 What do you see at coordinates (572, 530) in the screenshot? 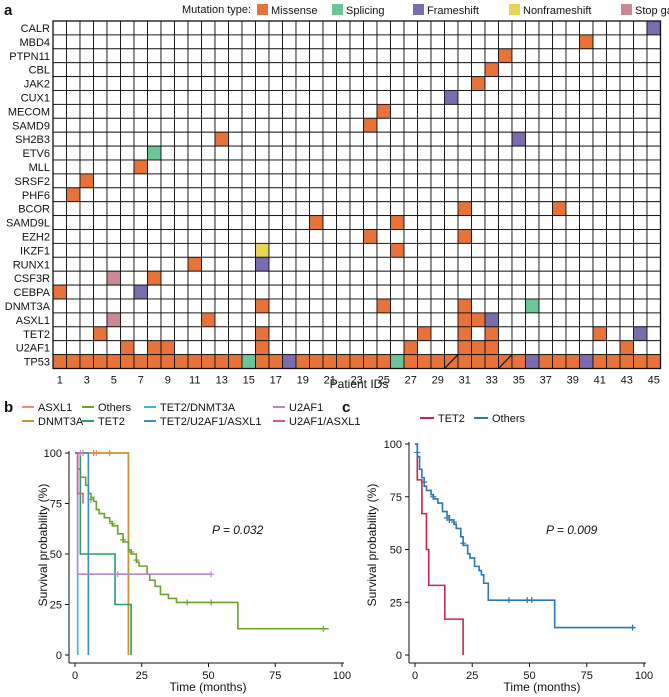
I see `p-value-c: P = 0.009` at bounding box center [572, 530].